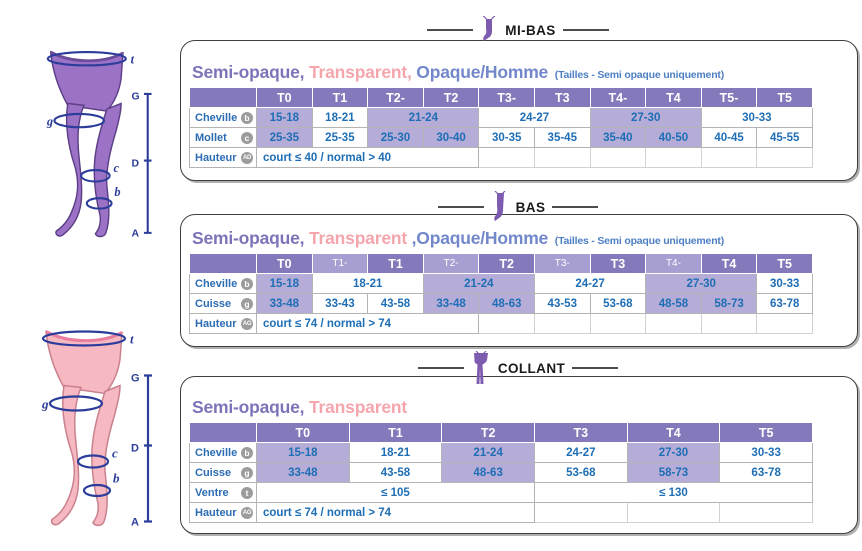 The height and width of the screenshot is (551, 862). What do you see at coordinates (136, 234) in the screenshot?
I see `scale-label-A: A` at bounding box center [136, 234].